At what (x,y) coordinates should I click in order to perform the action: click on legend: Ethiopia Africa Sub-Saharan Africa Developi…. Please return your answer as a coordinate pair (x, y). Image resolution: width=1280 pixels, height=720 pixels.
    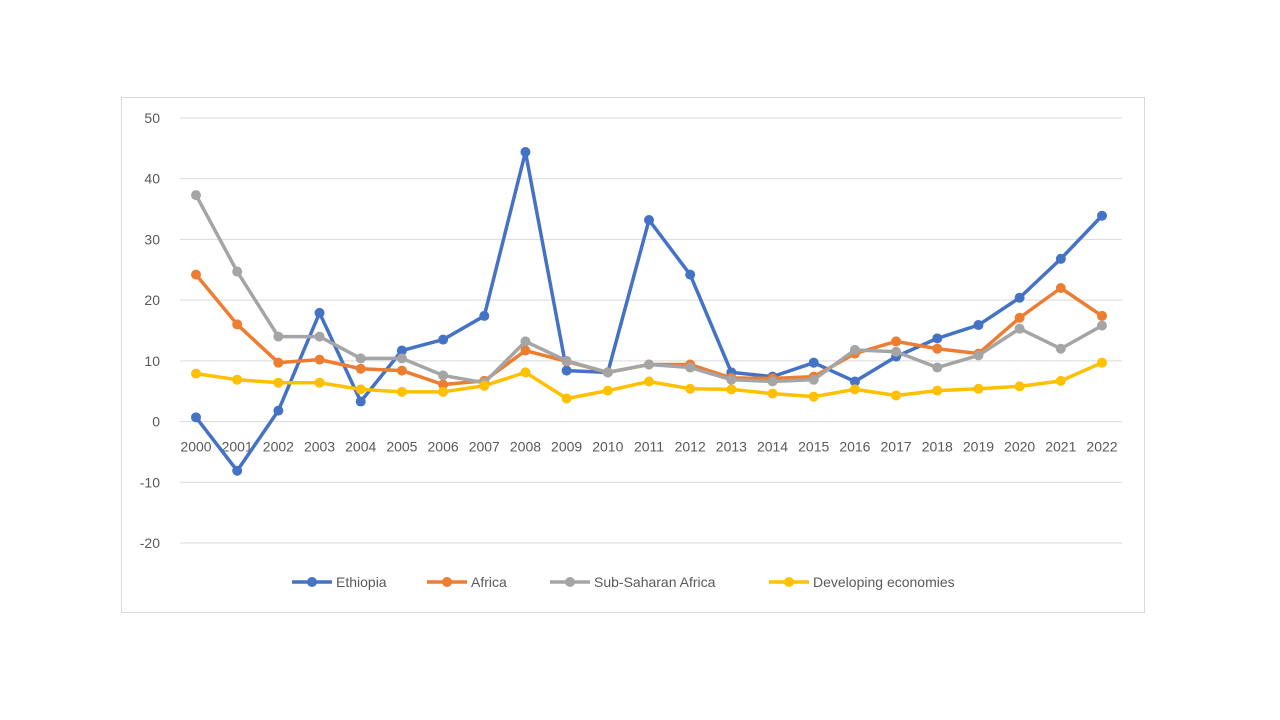
    Looking at the image, I should click on (623, 582).